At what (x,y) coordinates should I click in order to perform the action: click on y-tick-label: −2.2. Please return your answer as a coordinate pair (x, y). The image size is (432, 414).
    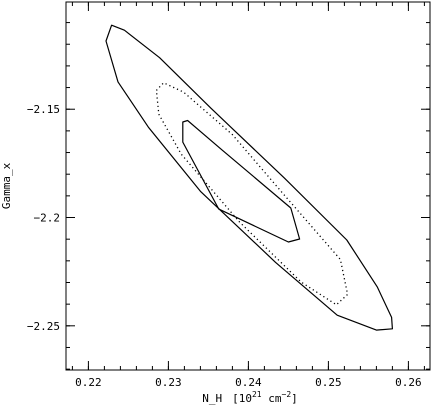
    Looking at the image, I should click on (47, 218).